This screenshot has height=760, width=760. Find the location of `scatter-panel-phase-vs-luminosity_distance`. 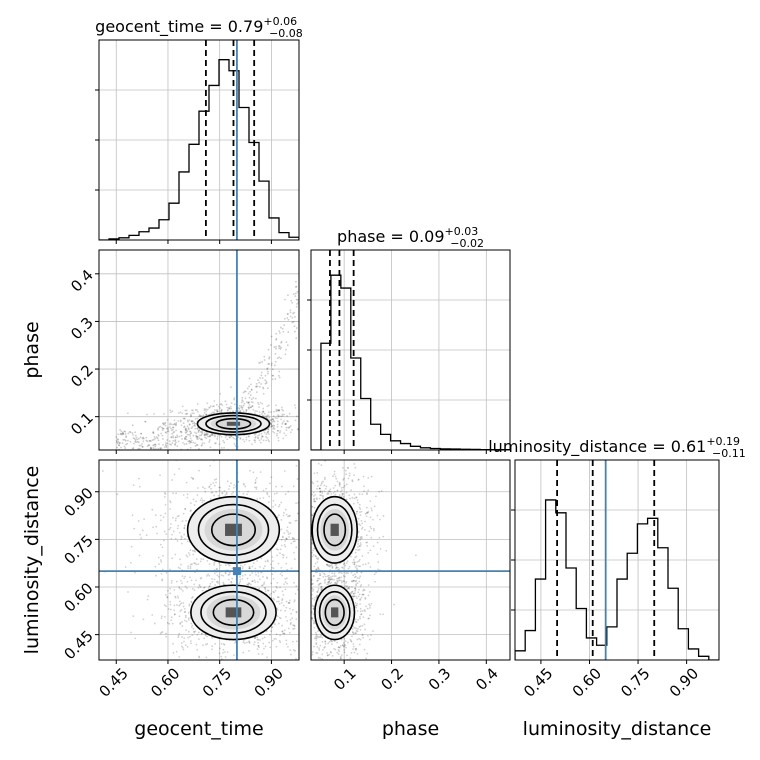

scatter-panel-phase-vs-luminosity_distance is located at coordinates (400, 574).